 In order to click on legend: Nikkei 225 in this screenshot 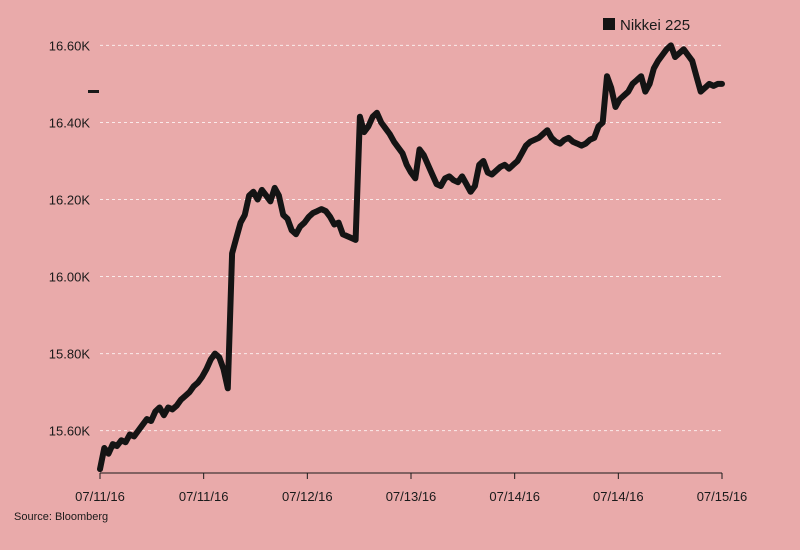, I will do `click(646, 25)`.